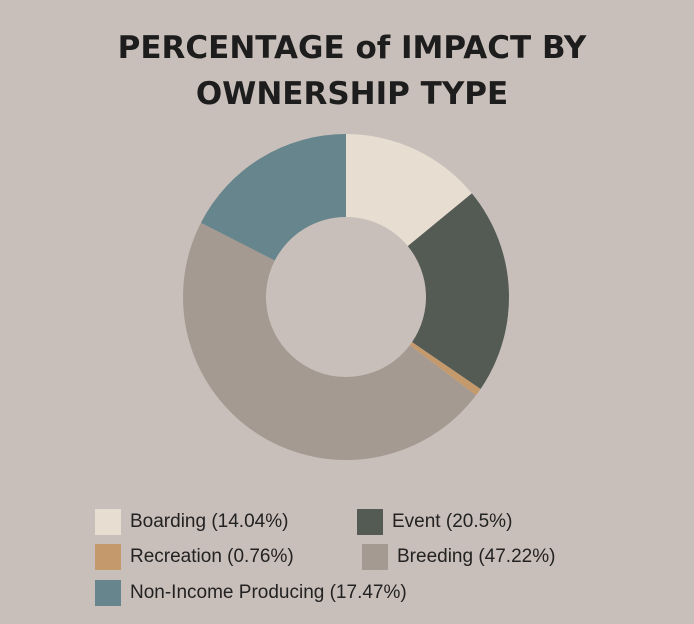 The height and width of the screenshot is (624, 694). Describe the element at coordinates (209, 521) in the screenshot. I see `legend-label: Boarding (14.04%)` at that location.